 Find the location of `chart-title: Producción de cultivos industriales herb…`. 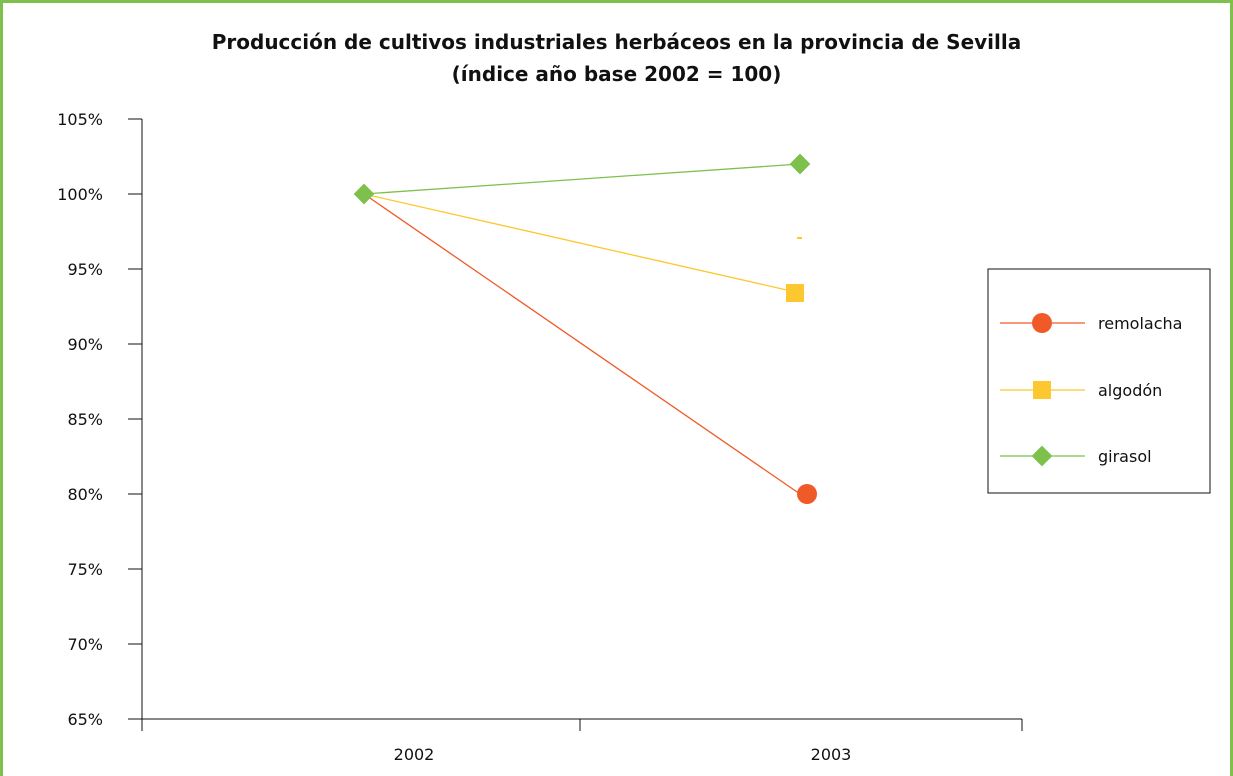

chart-title: Producción de cultivos industriales herb… is located at coordinates (616, 42).